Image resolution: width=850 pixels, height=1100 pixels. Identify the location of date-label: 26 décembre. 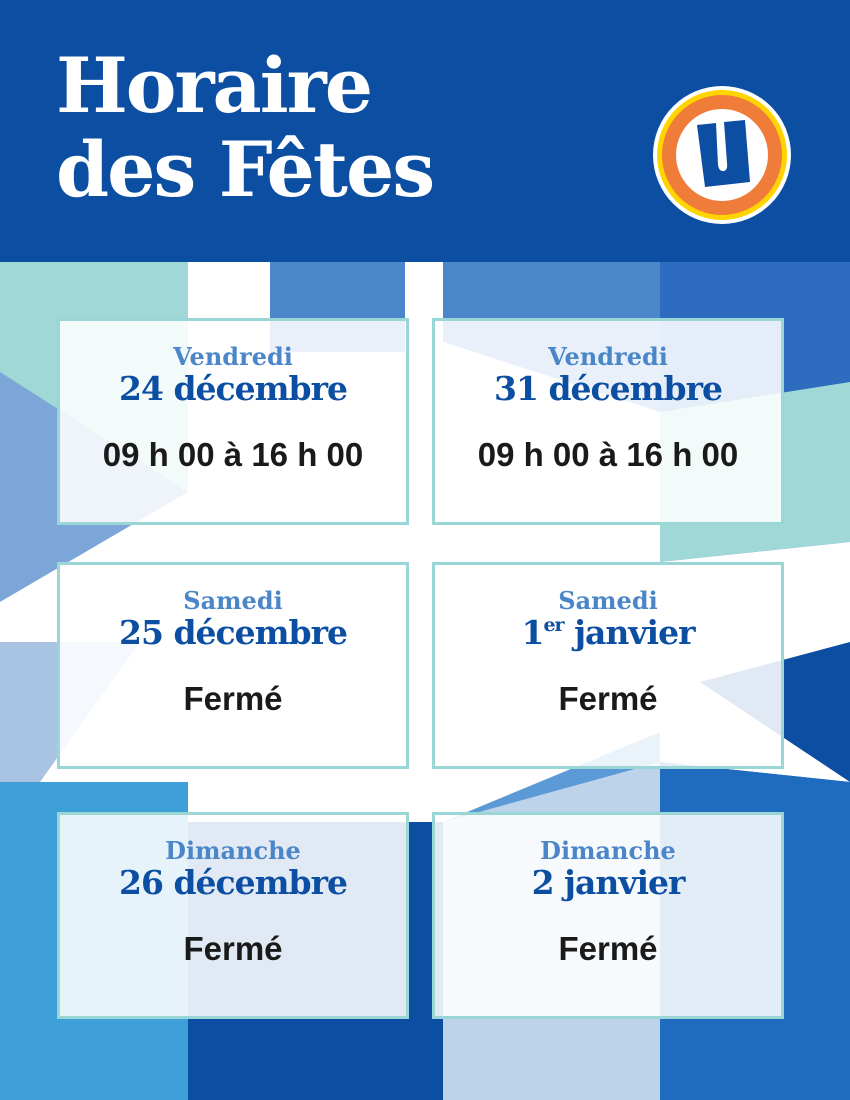
(233, 882).